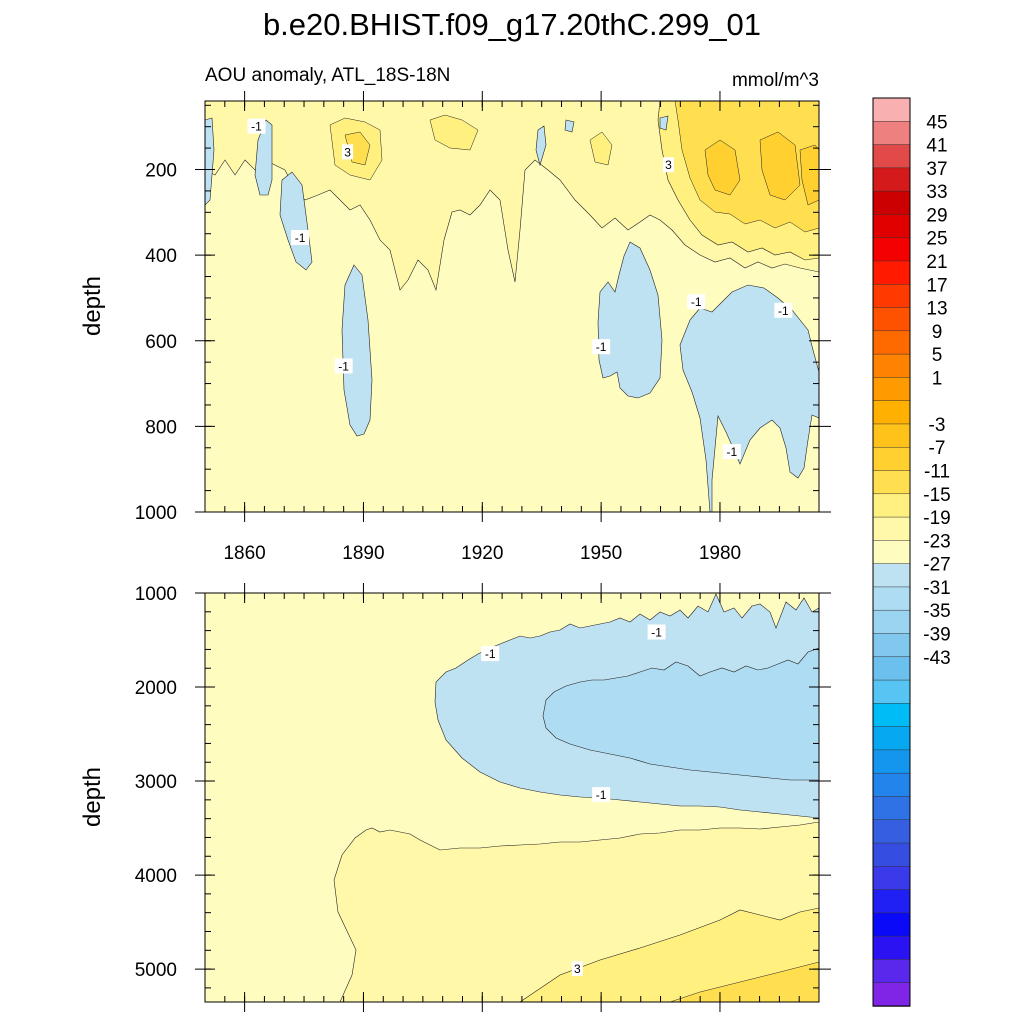 This screenshot has height=1024, width=1024. I want to click on bottom-y-tick-label: 3000, so click(156, 782).